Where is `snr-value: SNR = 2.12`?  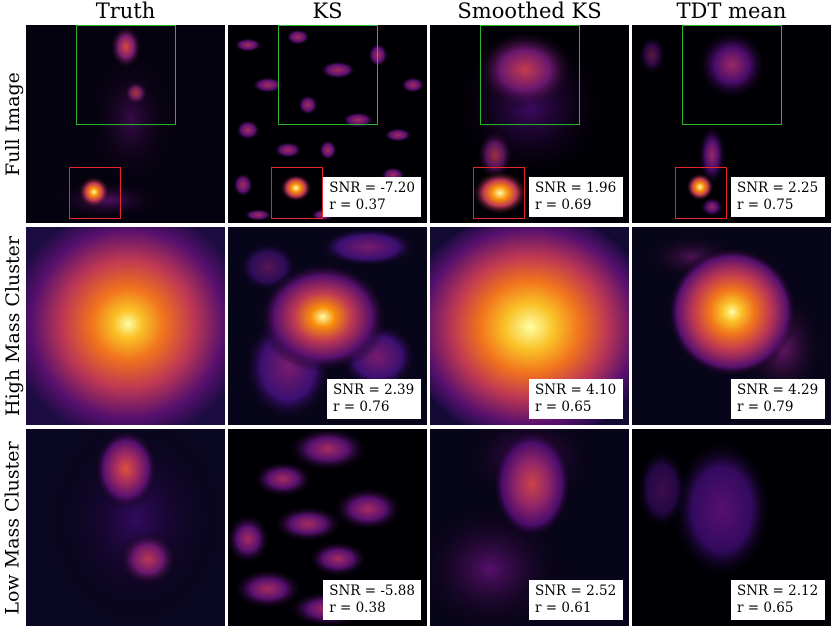 snr-value: SNR = 2.12 is located at coordinates (778, 591).